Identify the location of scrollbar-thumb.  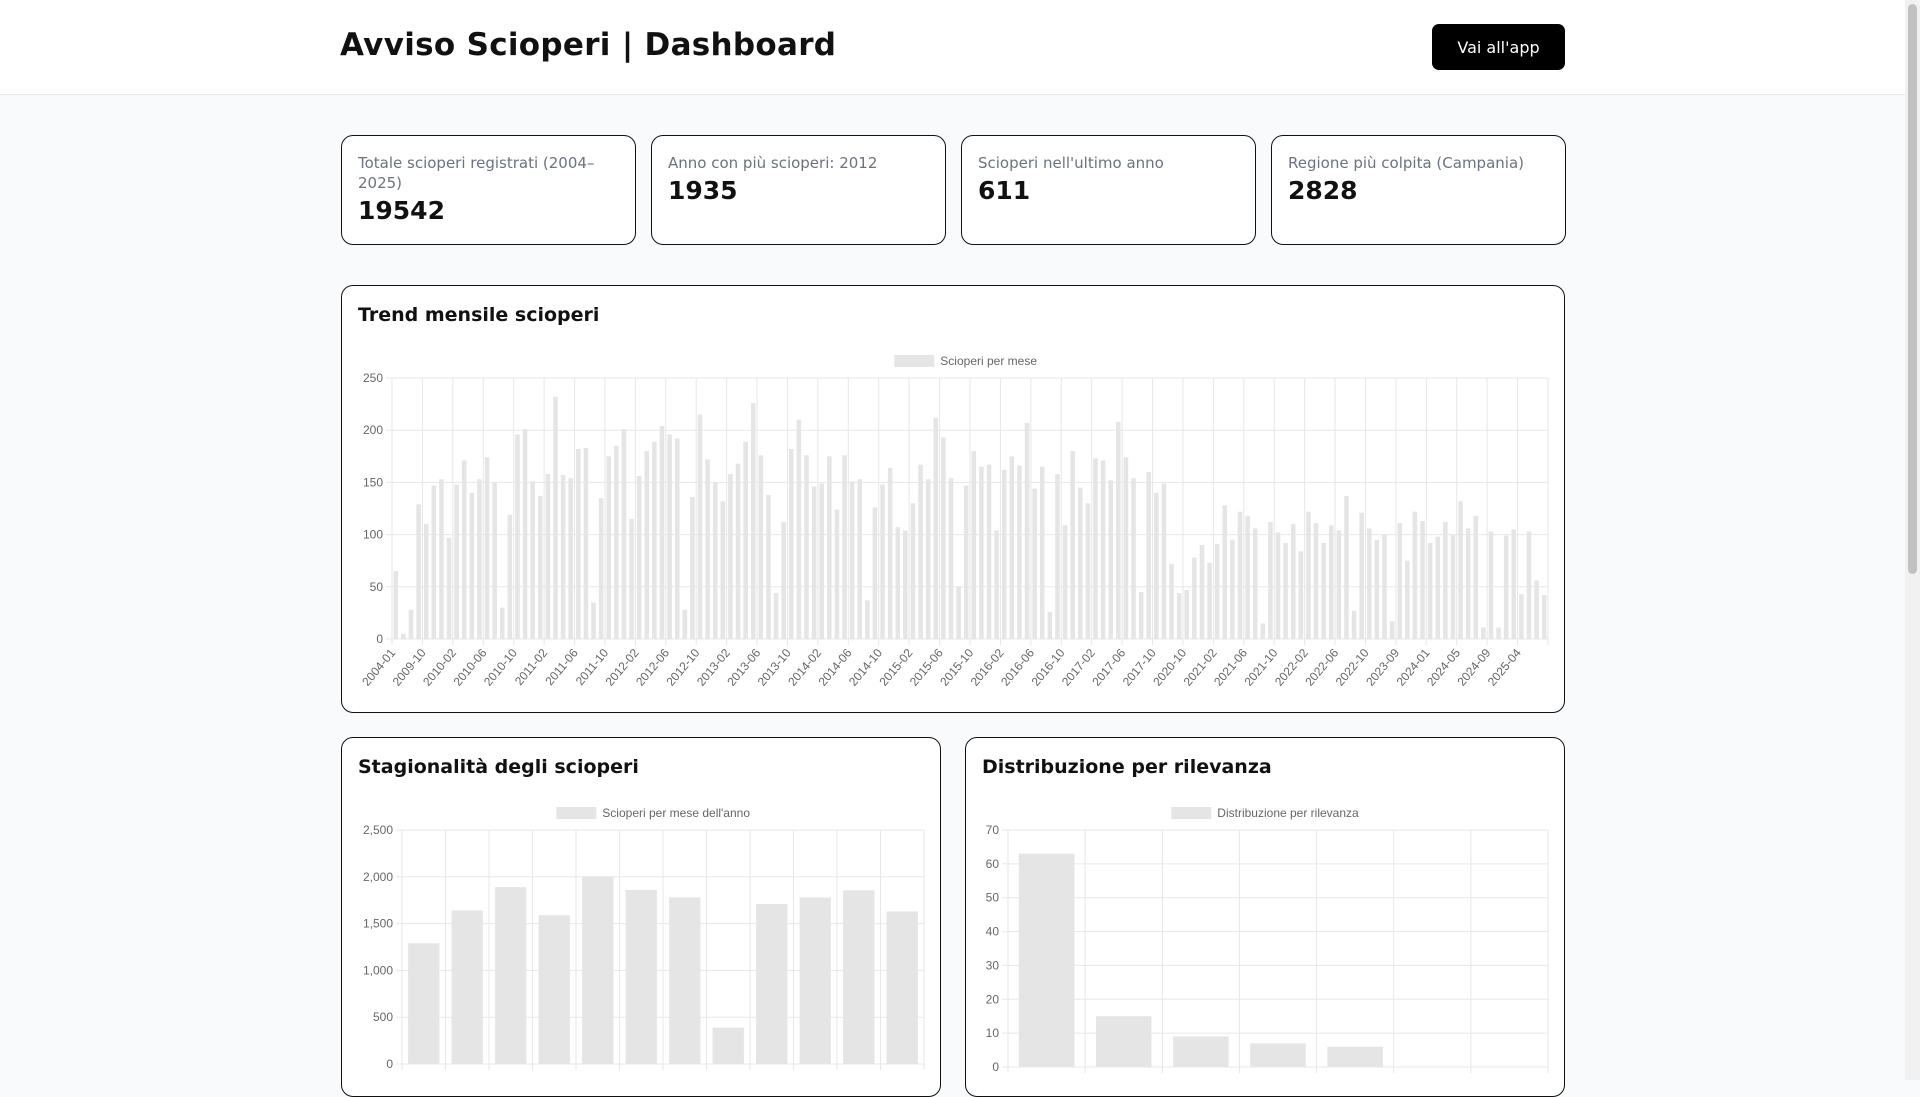
(1912, 289).